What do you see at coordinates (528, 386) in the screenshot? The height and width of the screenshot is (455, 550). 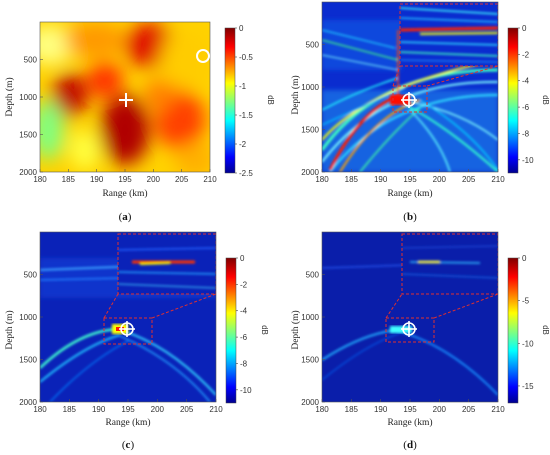 I see `colorbar-tick-label: -15` at bounding box center [528, 386].